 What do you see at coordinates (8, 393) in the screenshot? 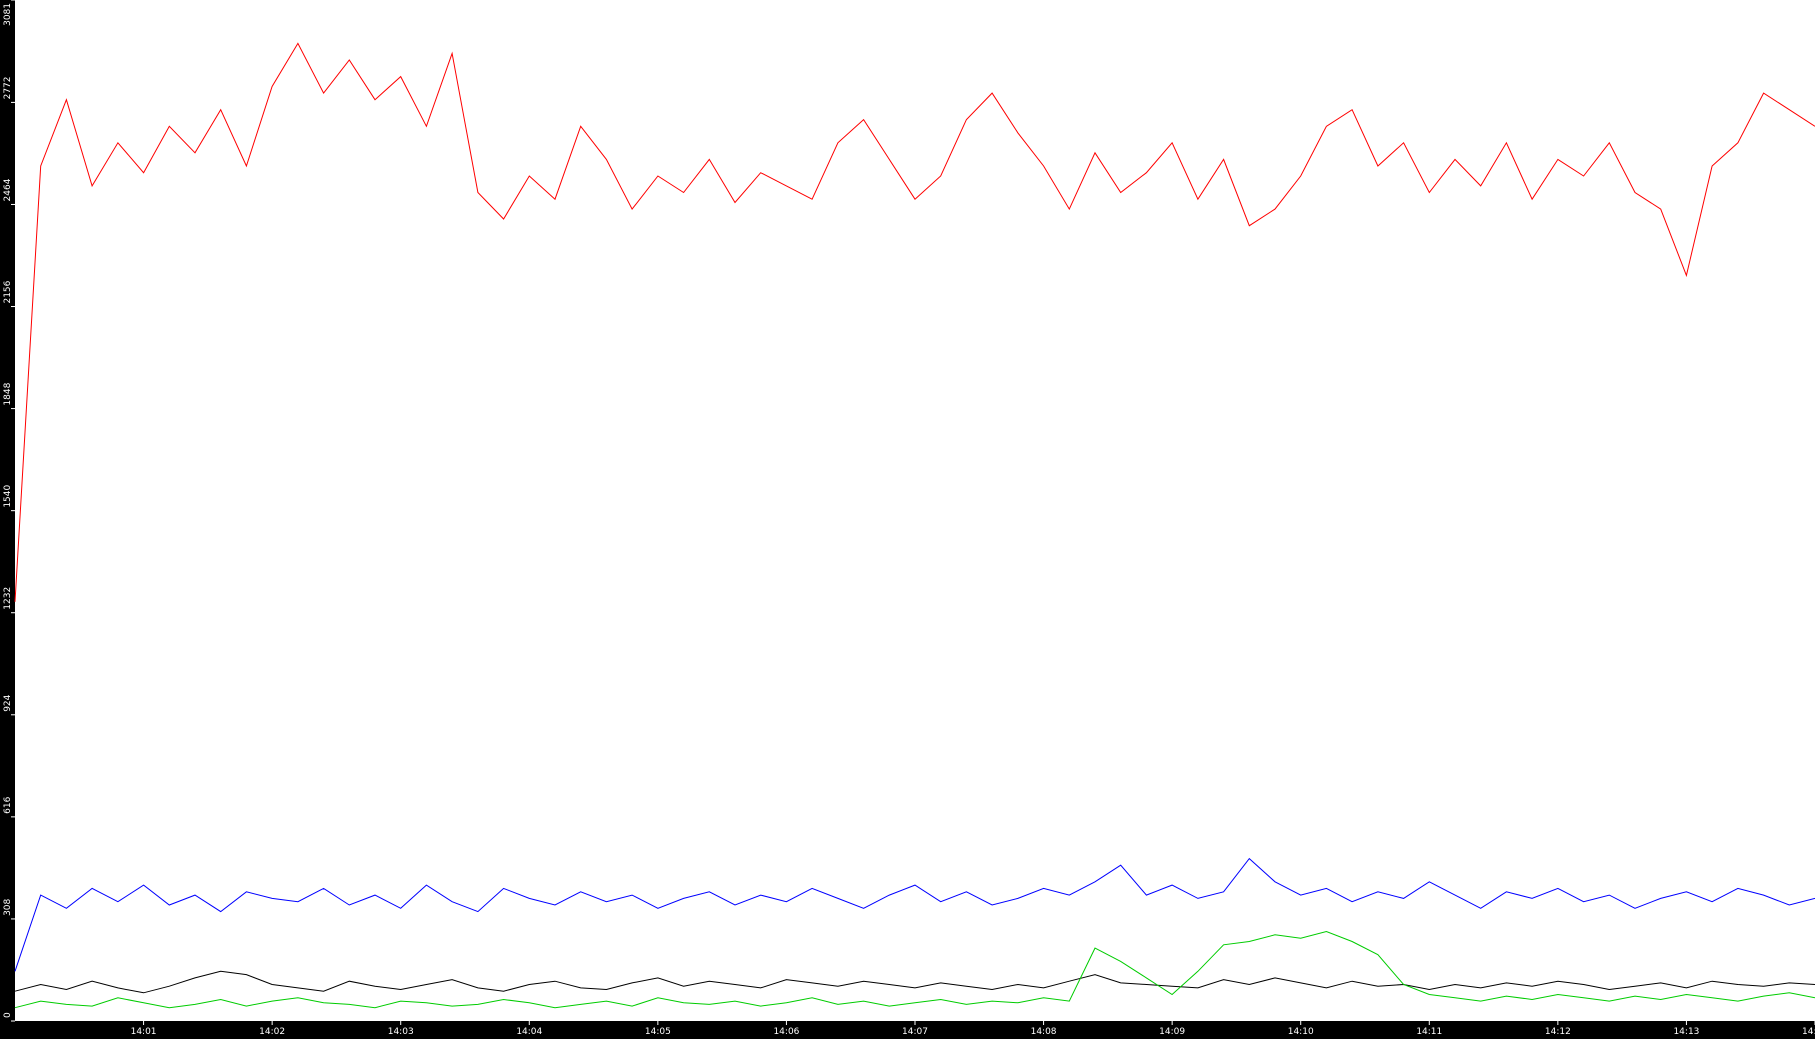
I see `y-tick-label: 1848` at bounding box center [8, 393].